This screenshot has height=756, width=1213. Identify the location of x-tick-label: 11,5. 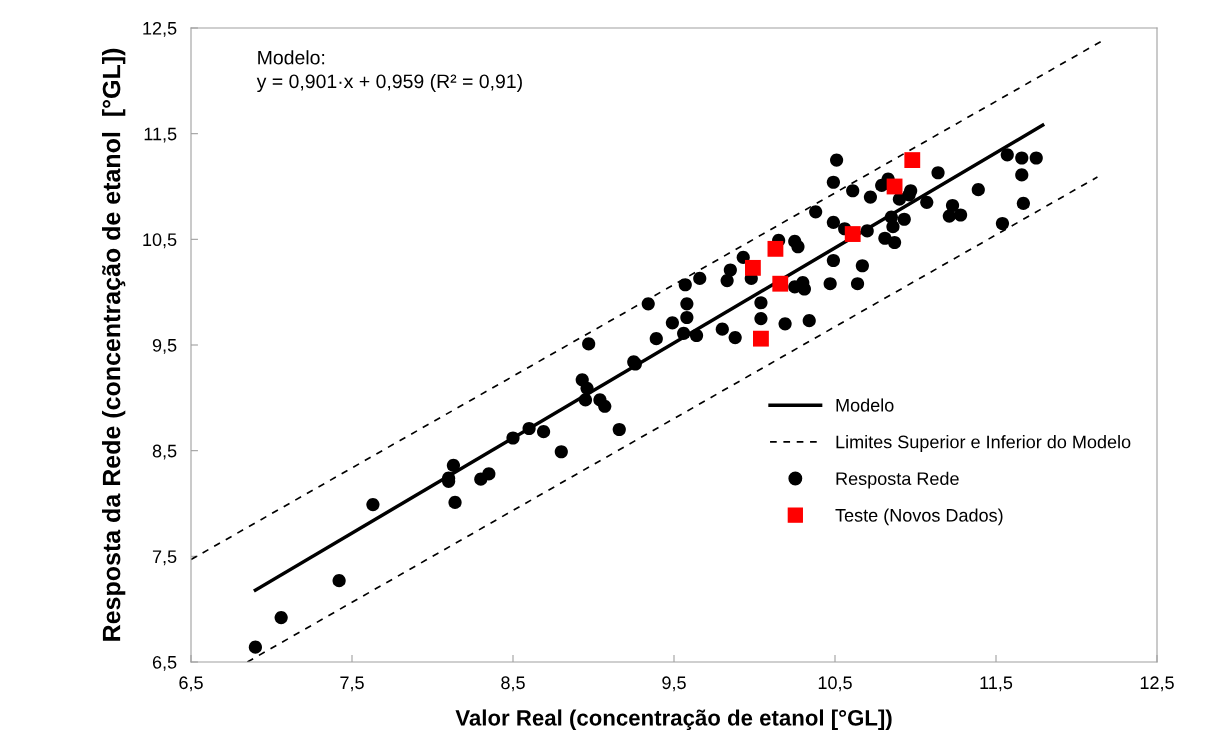
(996, 684).